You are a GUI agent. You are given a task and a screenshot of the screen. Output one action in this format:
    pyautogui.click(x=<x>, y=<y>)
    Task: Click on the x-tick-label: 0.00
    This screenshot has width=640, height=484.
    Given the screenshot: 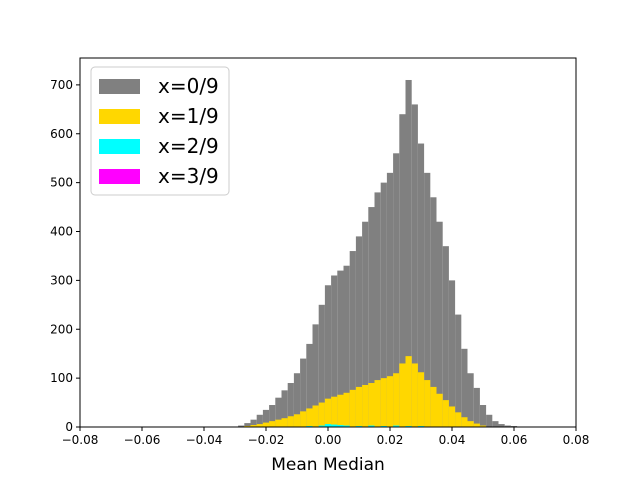 What is the action you would take?
    pyautogui.click(x=328, y=440)
    